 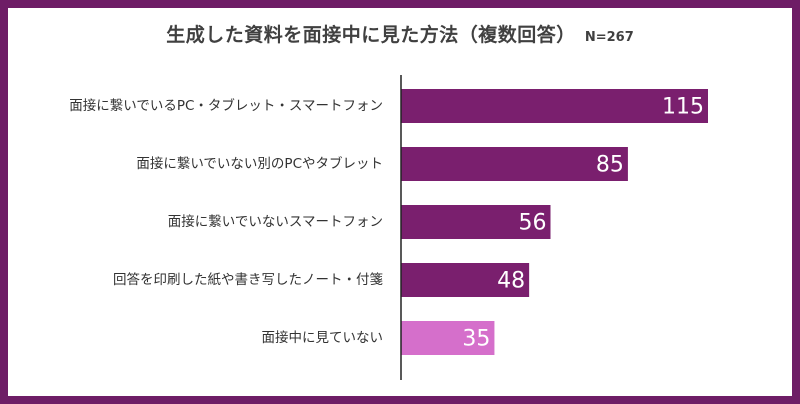 What do you see at coordinates (511, 281) in the screenshot?
I see `value-label-4: 48` at bounding box center [511, 281].